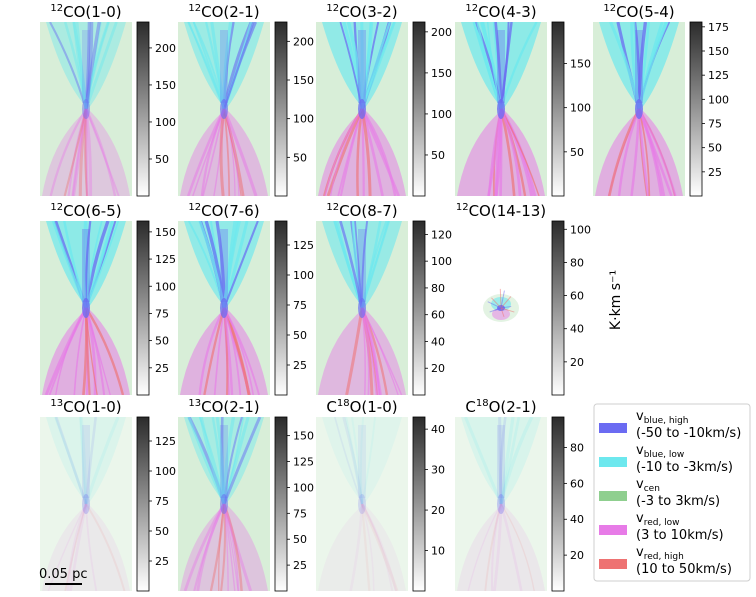  Describe the element at coordinates (223, 407) in the screenshot. I see `panel-title: 13CO(2-1)` at that location.